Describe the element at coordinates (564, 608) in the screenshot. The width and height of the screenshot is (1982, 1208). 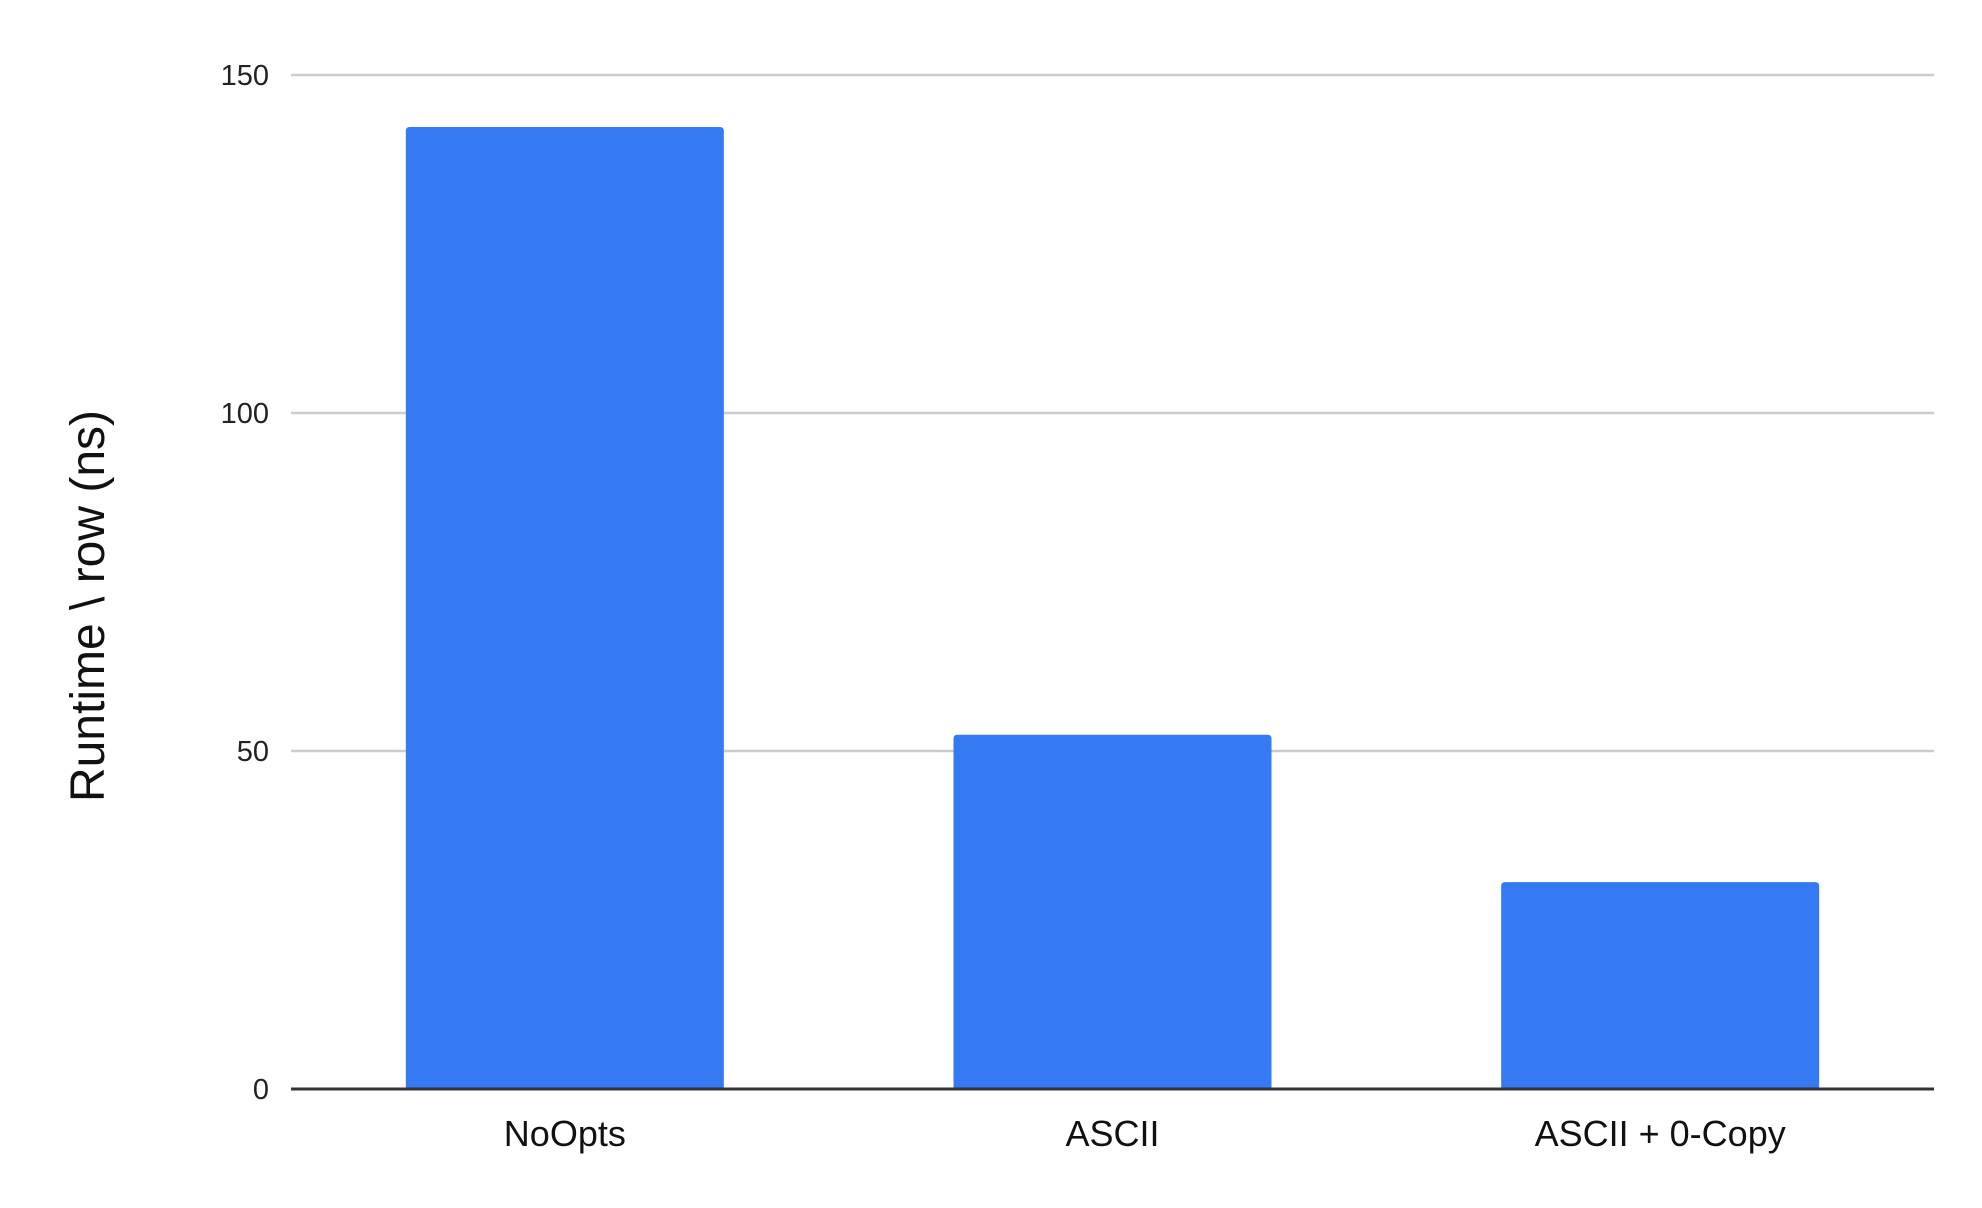
I see `bar-noopts` at that location.